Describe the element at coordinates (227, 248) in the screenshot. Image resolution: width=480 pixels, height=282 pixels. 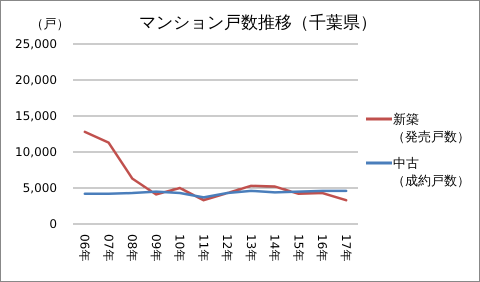
I see `x-tick-label: 12年` at that location.